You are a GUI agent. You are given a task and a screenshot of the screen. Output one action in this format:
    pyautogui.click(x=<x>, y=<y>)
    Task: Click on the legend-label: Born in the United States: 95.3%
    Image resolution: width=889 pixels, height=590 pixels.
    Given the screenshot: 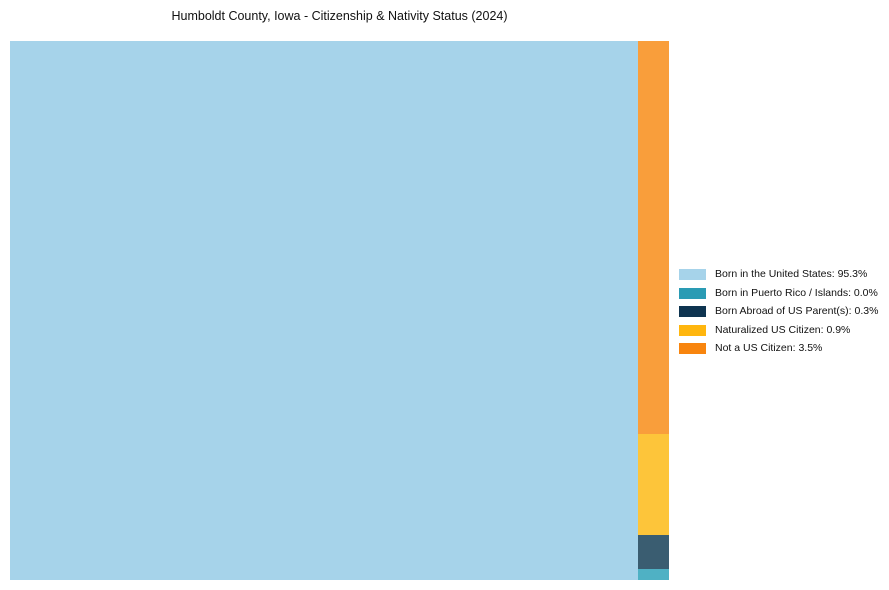 What is the action you would take?
    pyautogui.click(x=791, y=274)
    